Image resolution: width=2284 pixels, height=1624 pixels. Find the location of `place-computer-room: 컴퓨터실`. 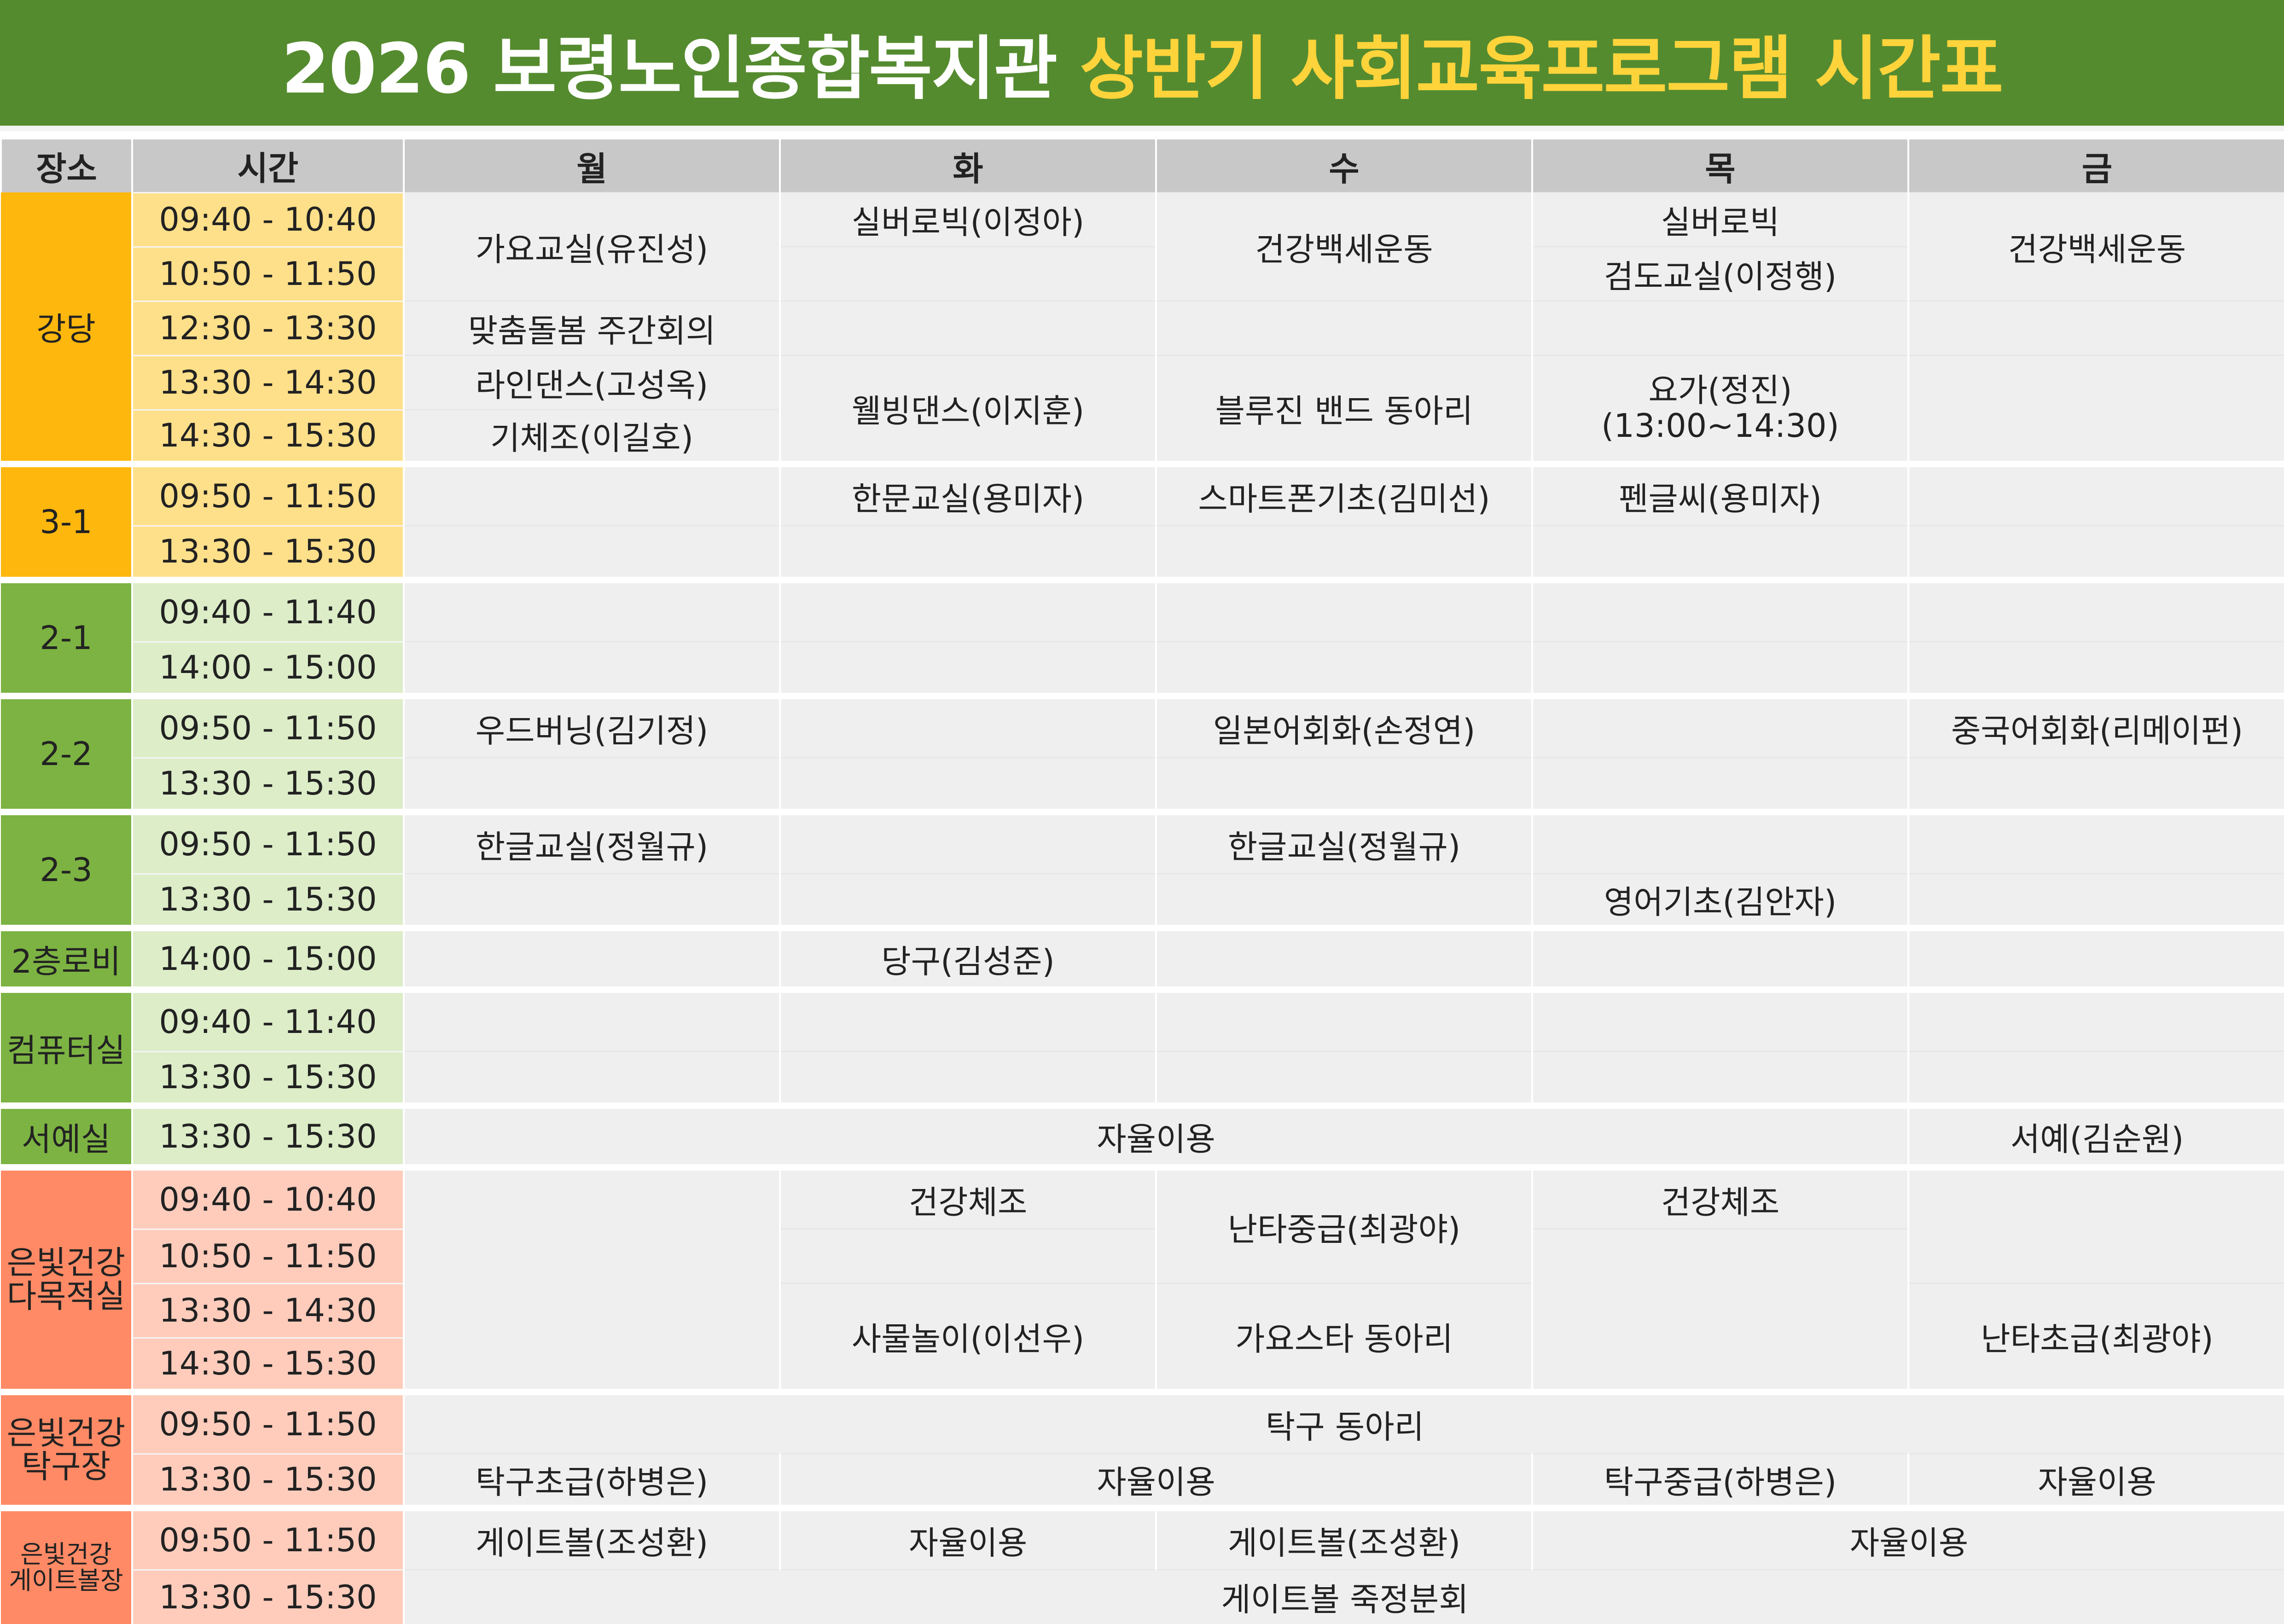

place-computer-room: 컴퓨터실 is located at coordinates (67, 1046).